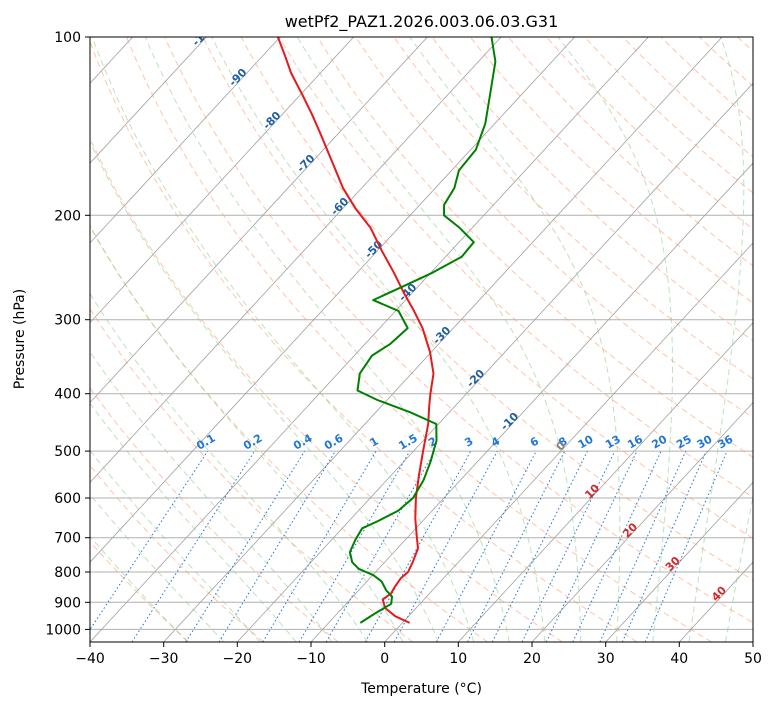 The image size is (775, 708). What do you see at coordinates (418, 654) in the screenshot?
I see `x-axis: −40 −30 −20 −10 0 10 20 30 40 50` at bounding box center [418, 654].